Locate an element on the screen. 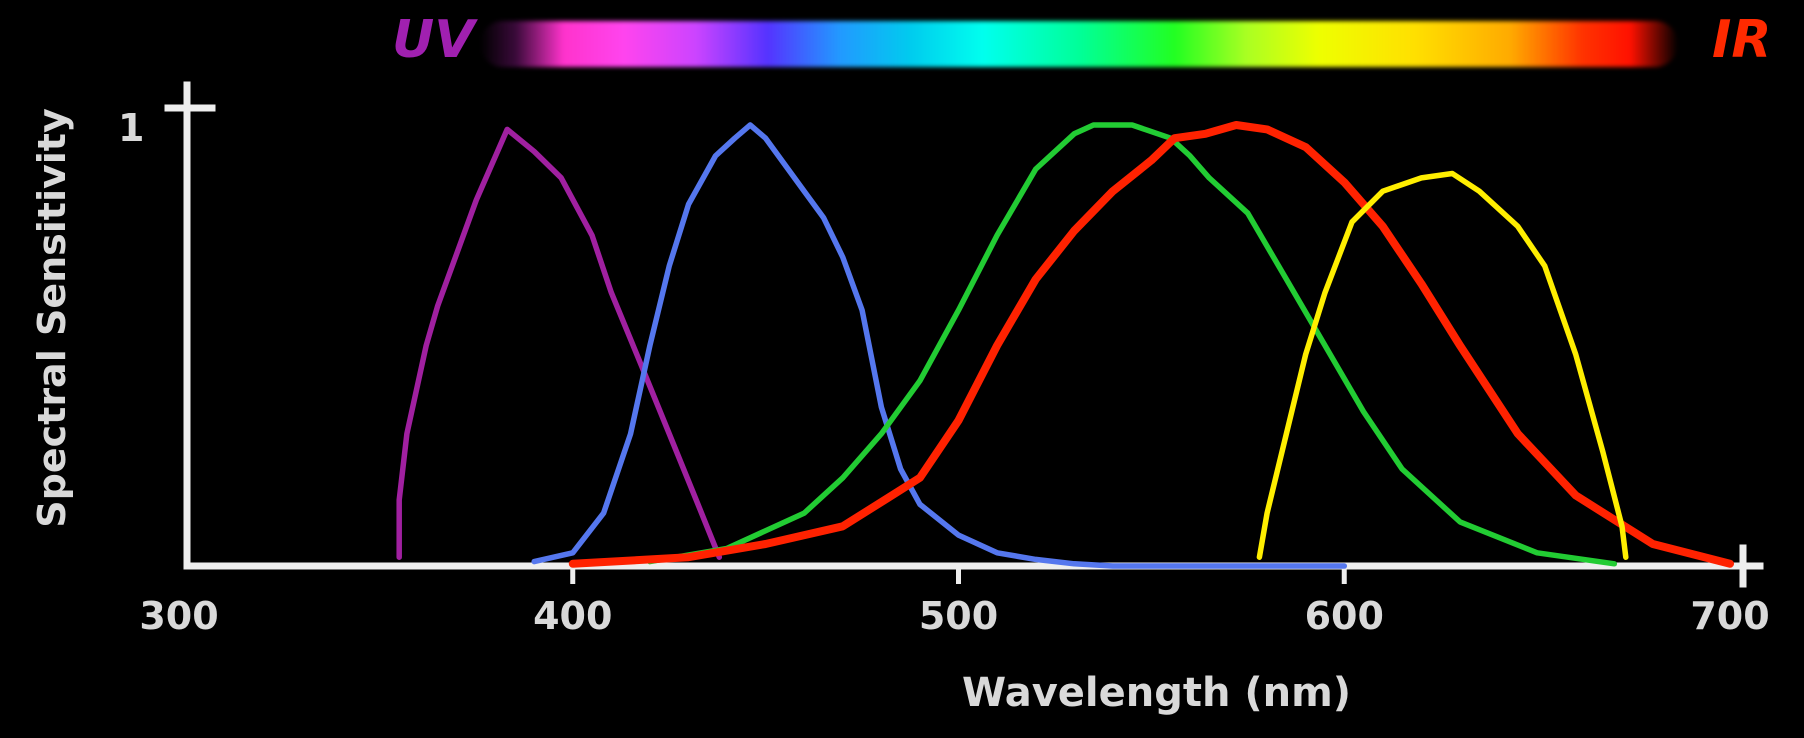 This screenshot has width=1804, height=738. y-axis-label: Spectral Sensitivity is located at coordinates (52, 318).